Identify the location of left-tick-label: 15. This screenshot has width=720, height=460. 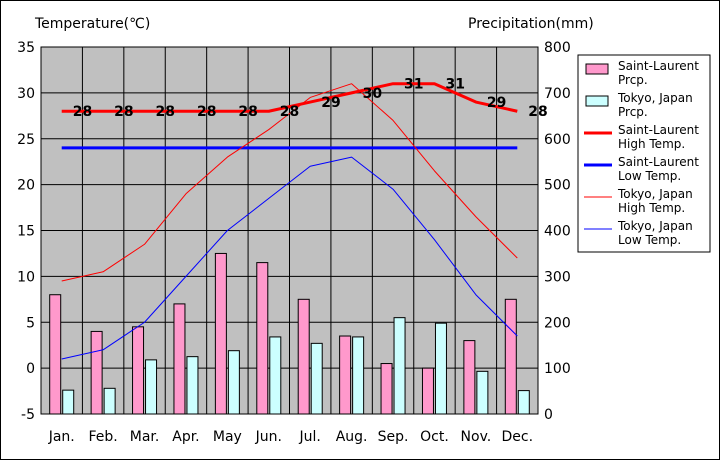
(26, 232).